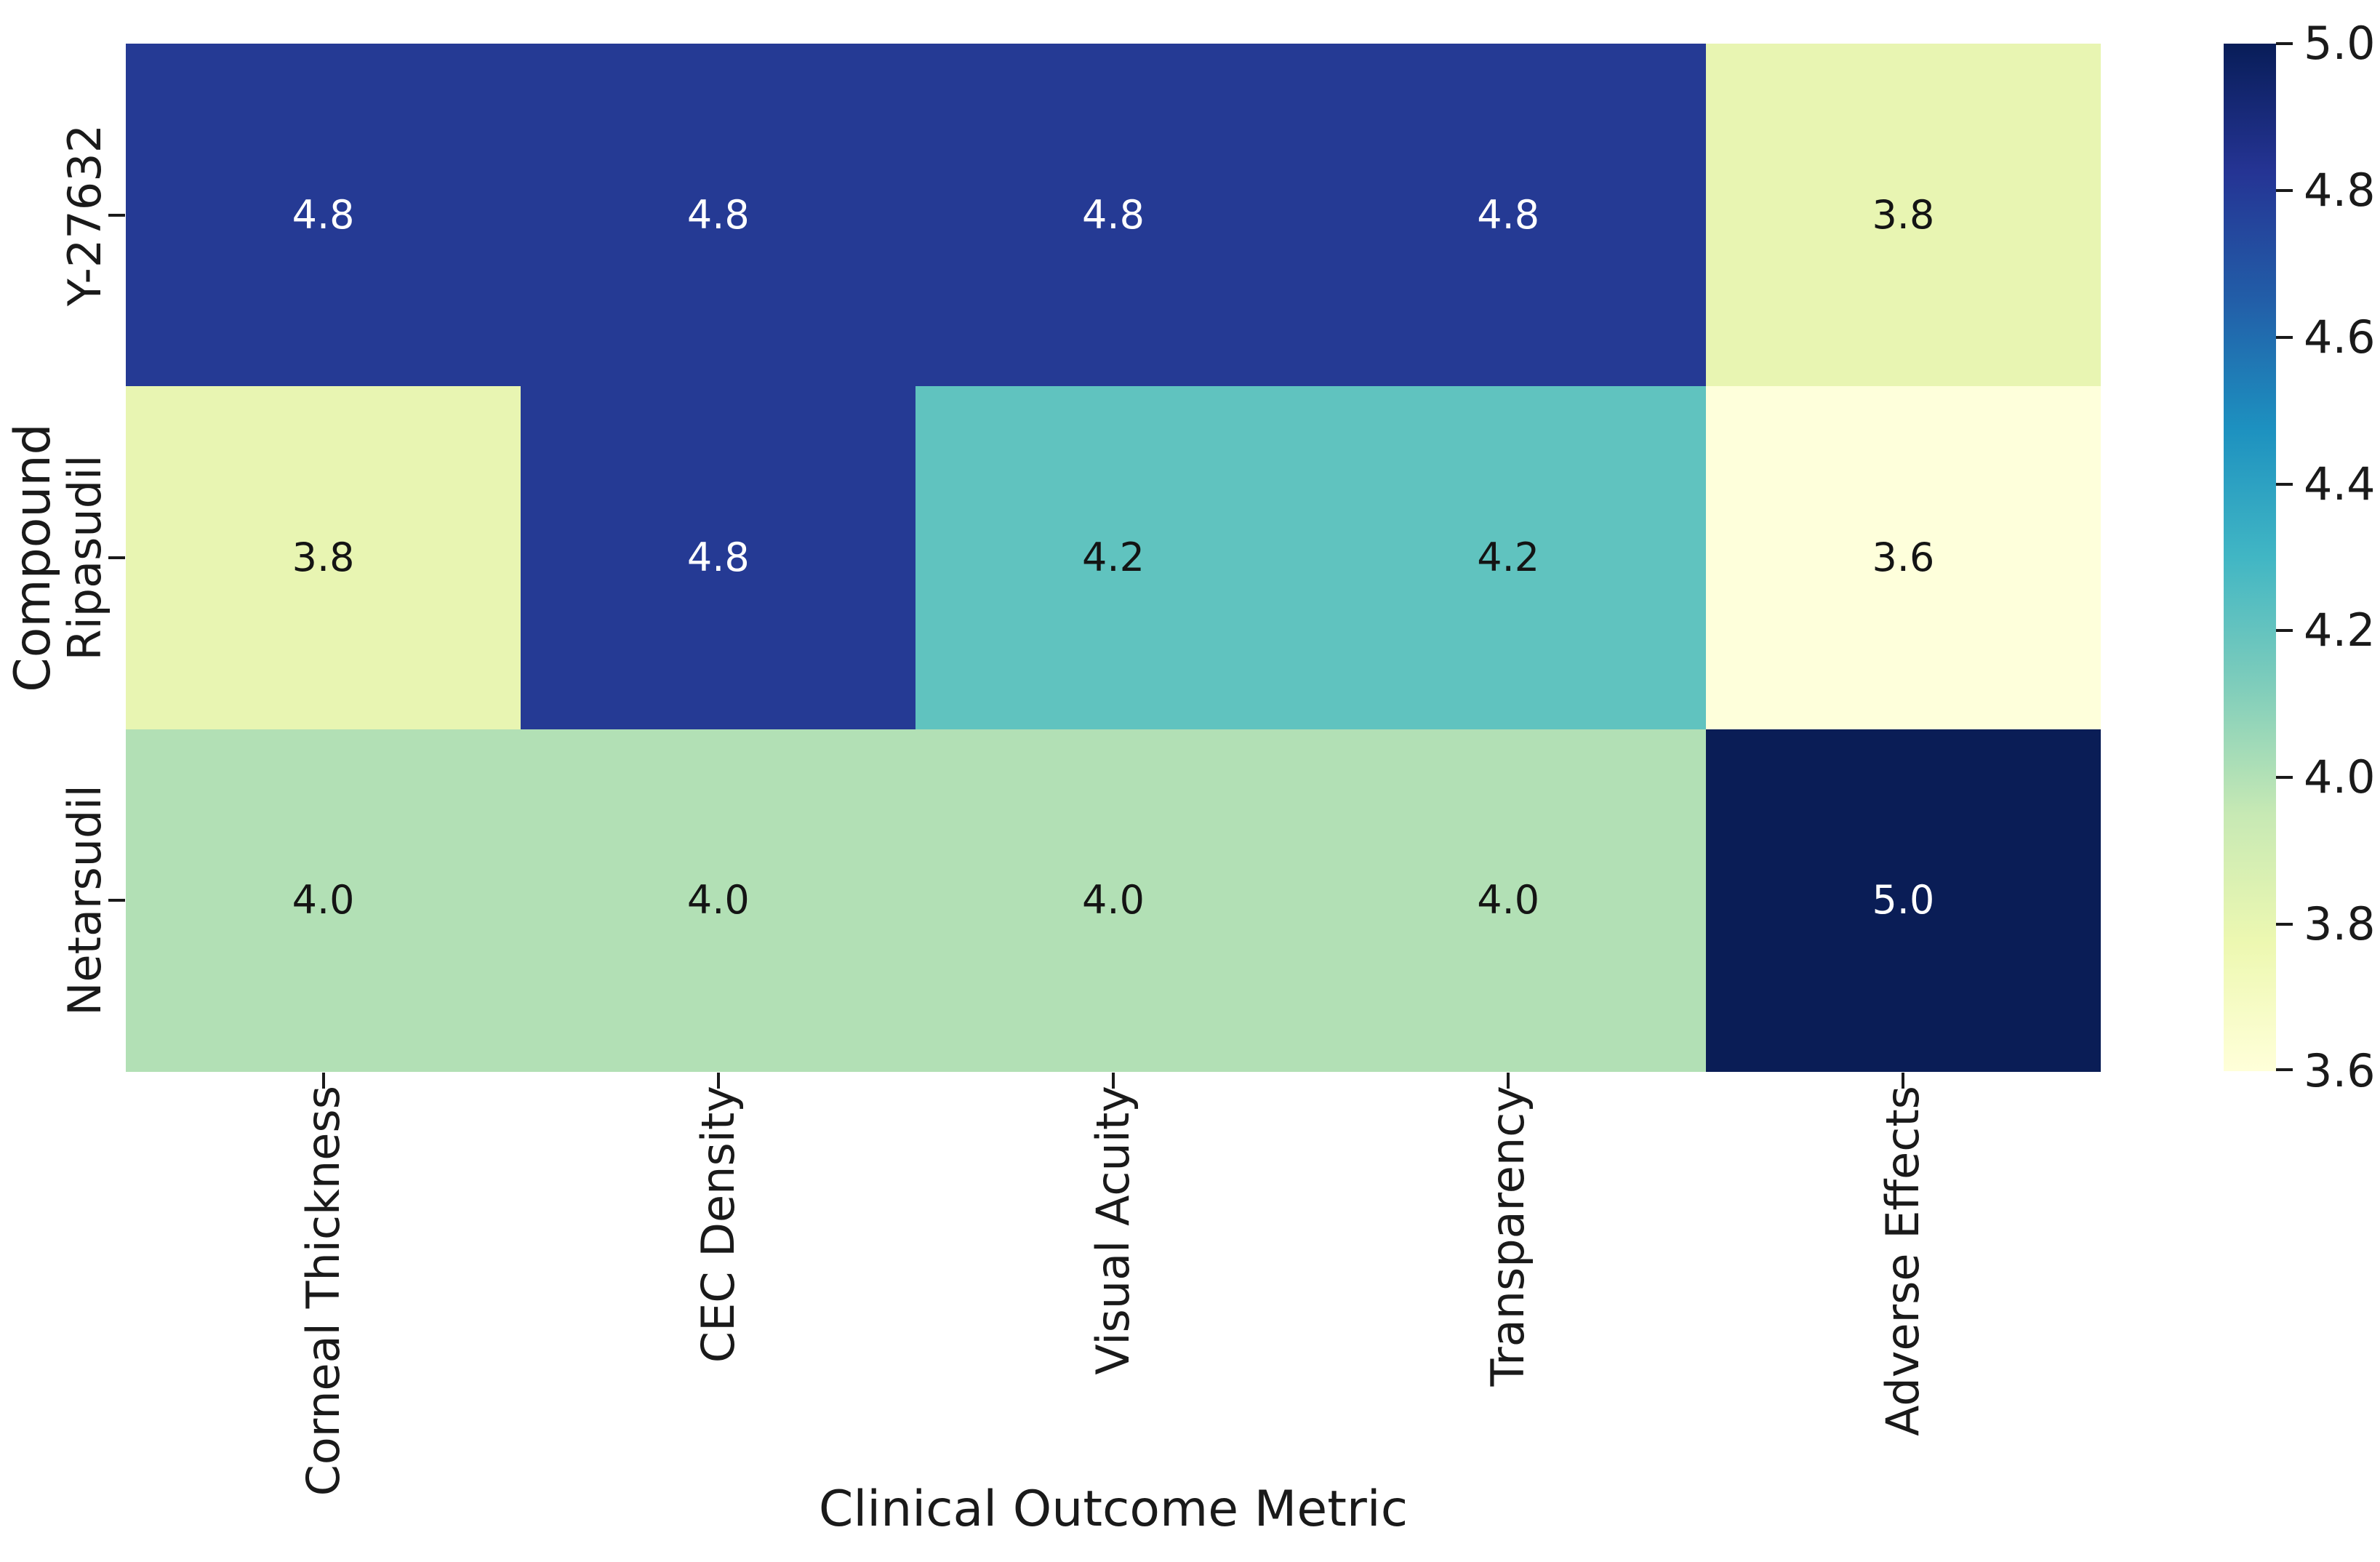 The image size is (2380, 1562). I want to click on x-tick-label-corneal-thickness: Corneal Thickness, so click(323, 1291).